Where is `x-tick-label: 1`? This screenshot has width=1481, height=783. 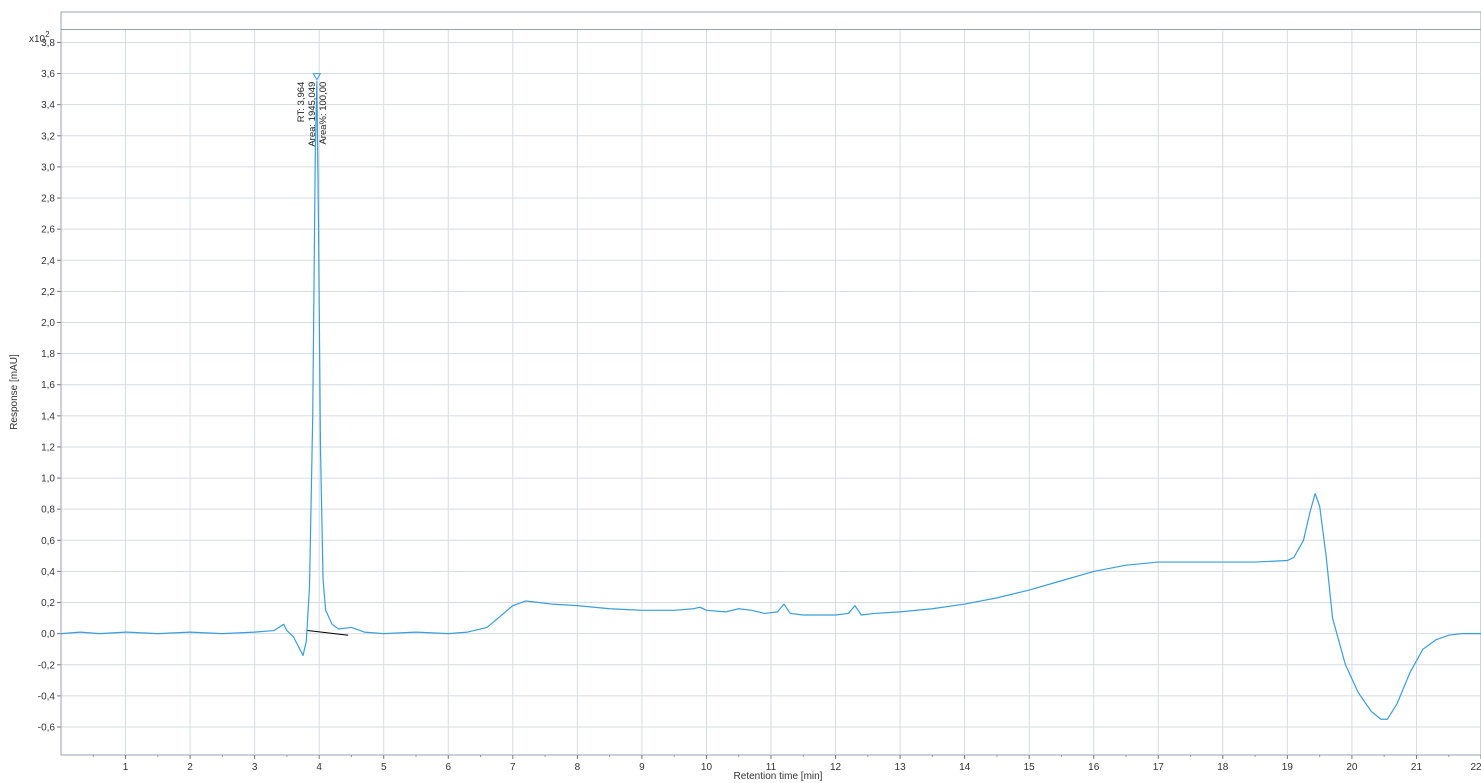 x-tick-label: 1 is located at coordinates (126, 767).